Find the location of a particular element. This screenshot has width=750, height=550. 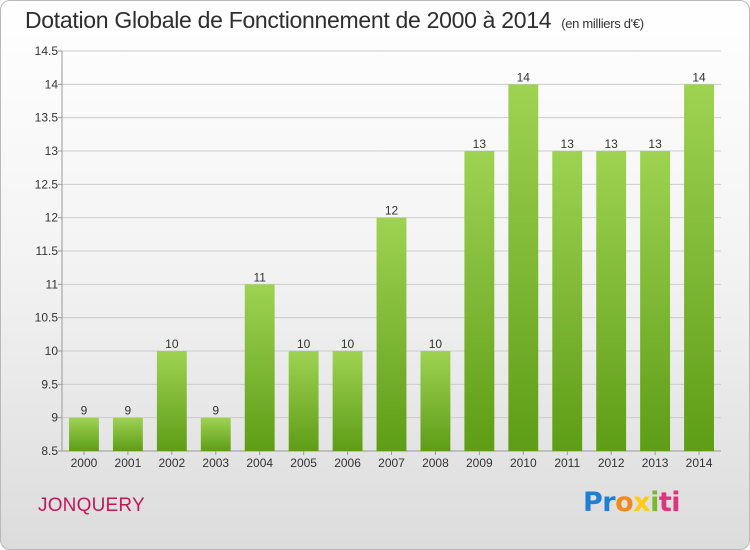

x-tick-label: 2014 is located at coordinates (699, 463).